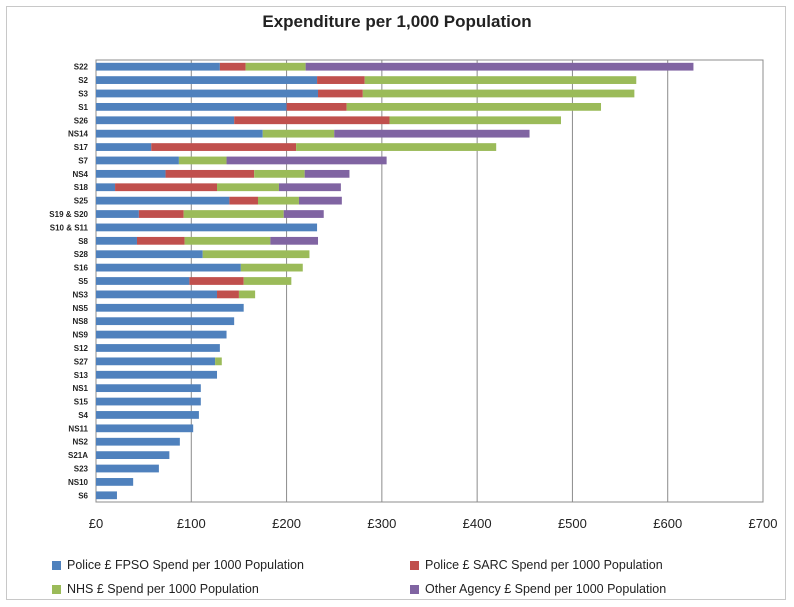 This screenshot has height=607, width=794. What do you see at coordinates (83, 415) in the screenshot?
I see `y-tick-label: S4` at bounding box center [83, 415].